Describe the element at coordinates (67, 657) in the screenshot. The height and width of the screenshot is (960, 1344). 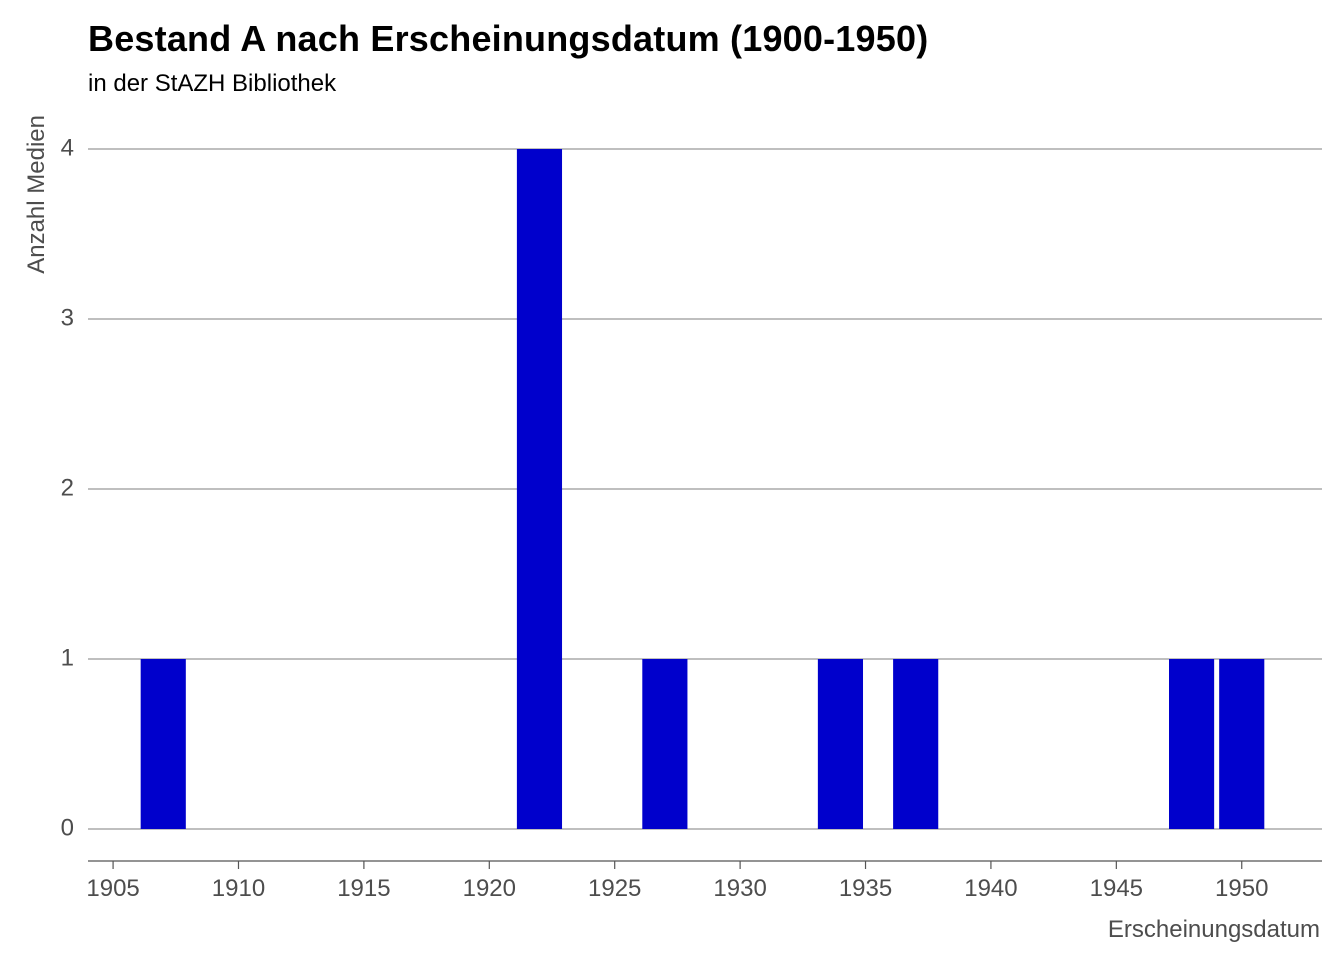
I see `y-tick-label: 1` at that location.